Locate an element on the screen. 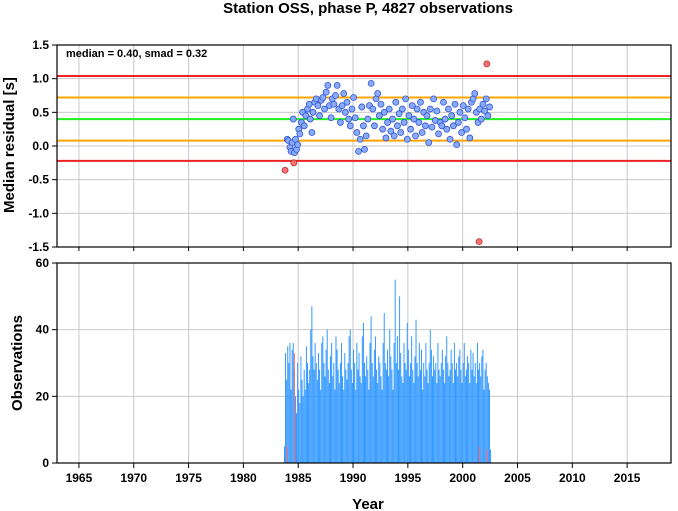  y-axis-label-observations: Observations is located at coordinates (17, 363).